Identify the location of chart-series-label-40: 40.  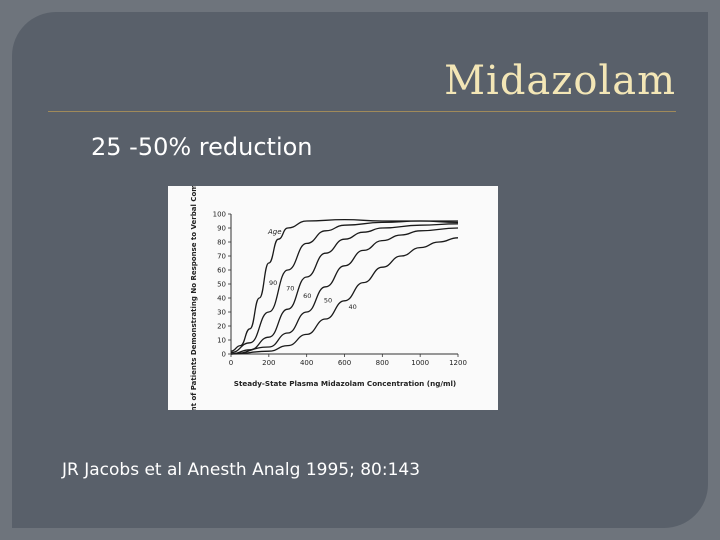
(353, 307).